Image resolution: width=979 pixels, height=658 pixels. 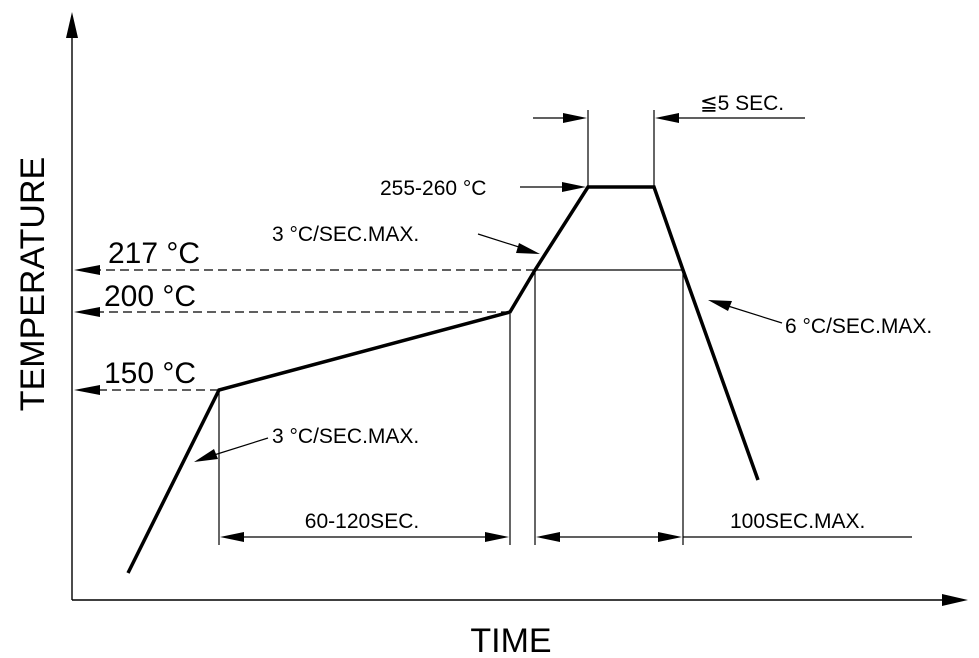 What do you see at coordinates (724, 526) in the screenshot?
I see `above-217-dimension: 100SEC.MAX.` at bounding box center [724, 526].